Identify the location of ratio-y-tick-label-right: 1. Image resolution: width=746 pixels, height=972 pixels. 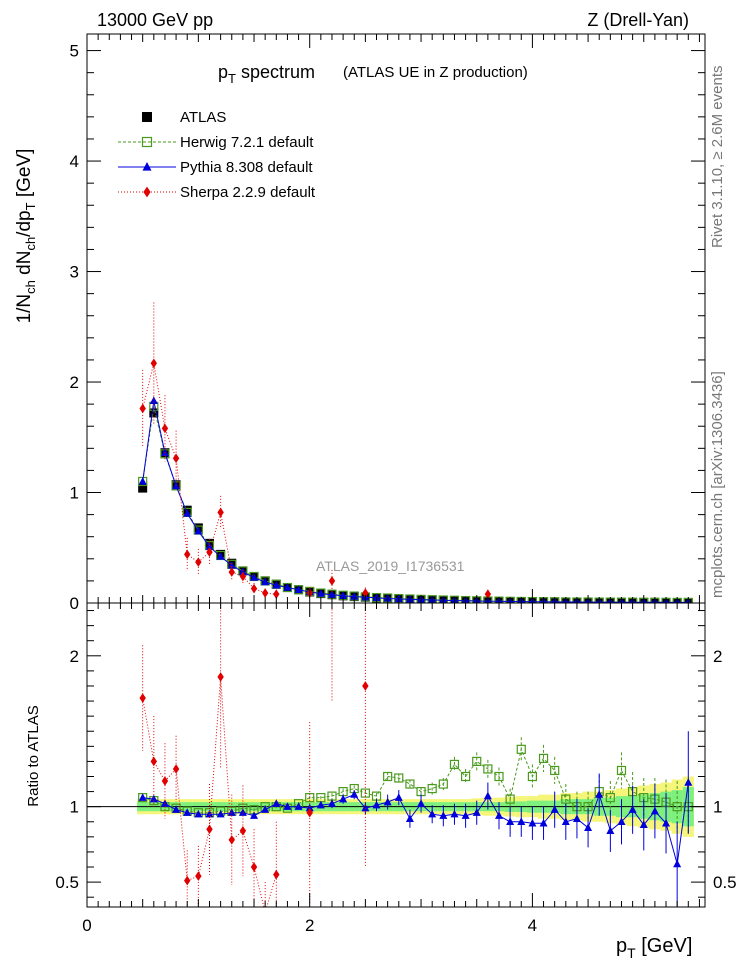
(717, 807).